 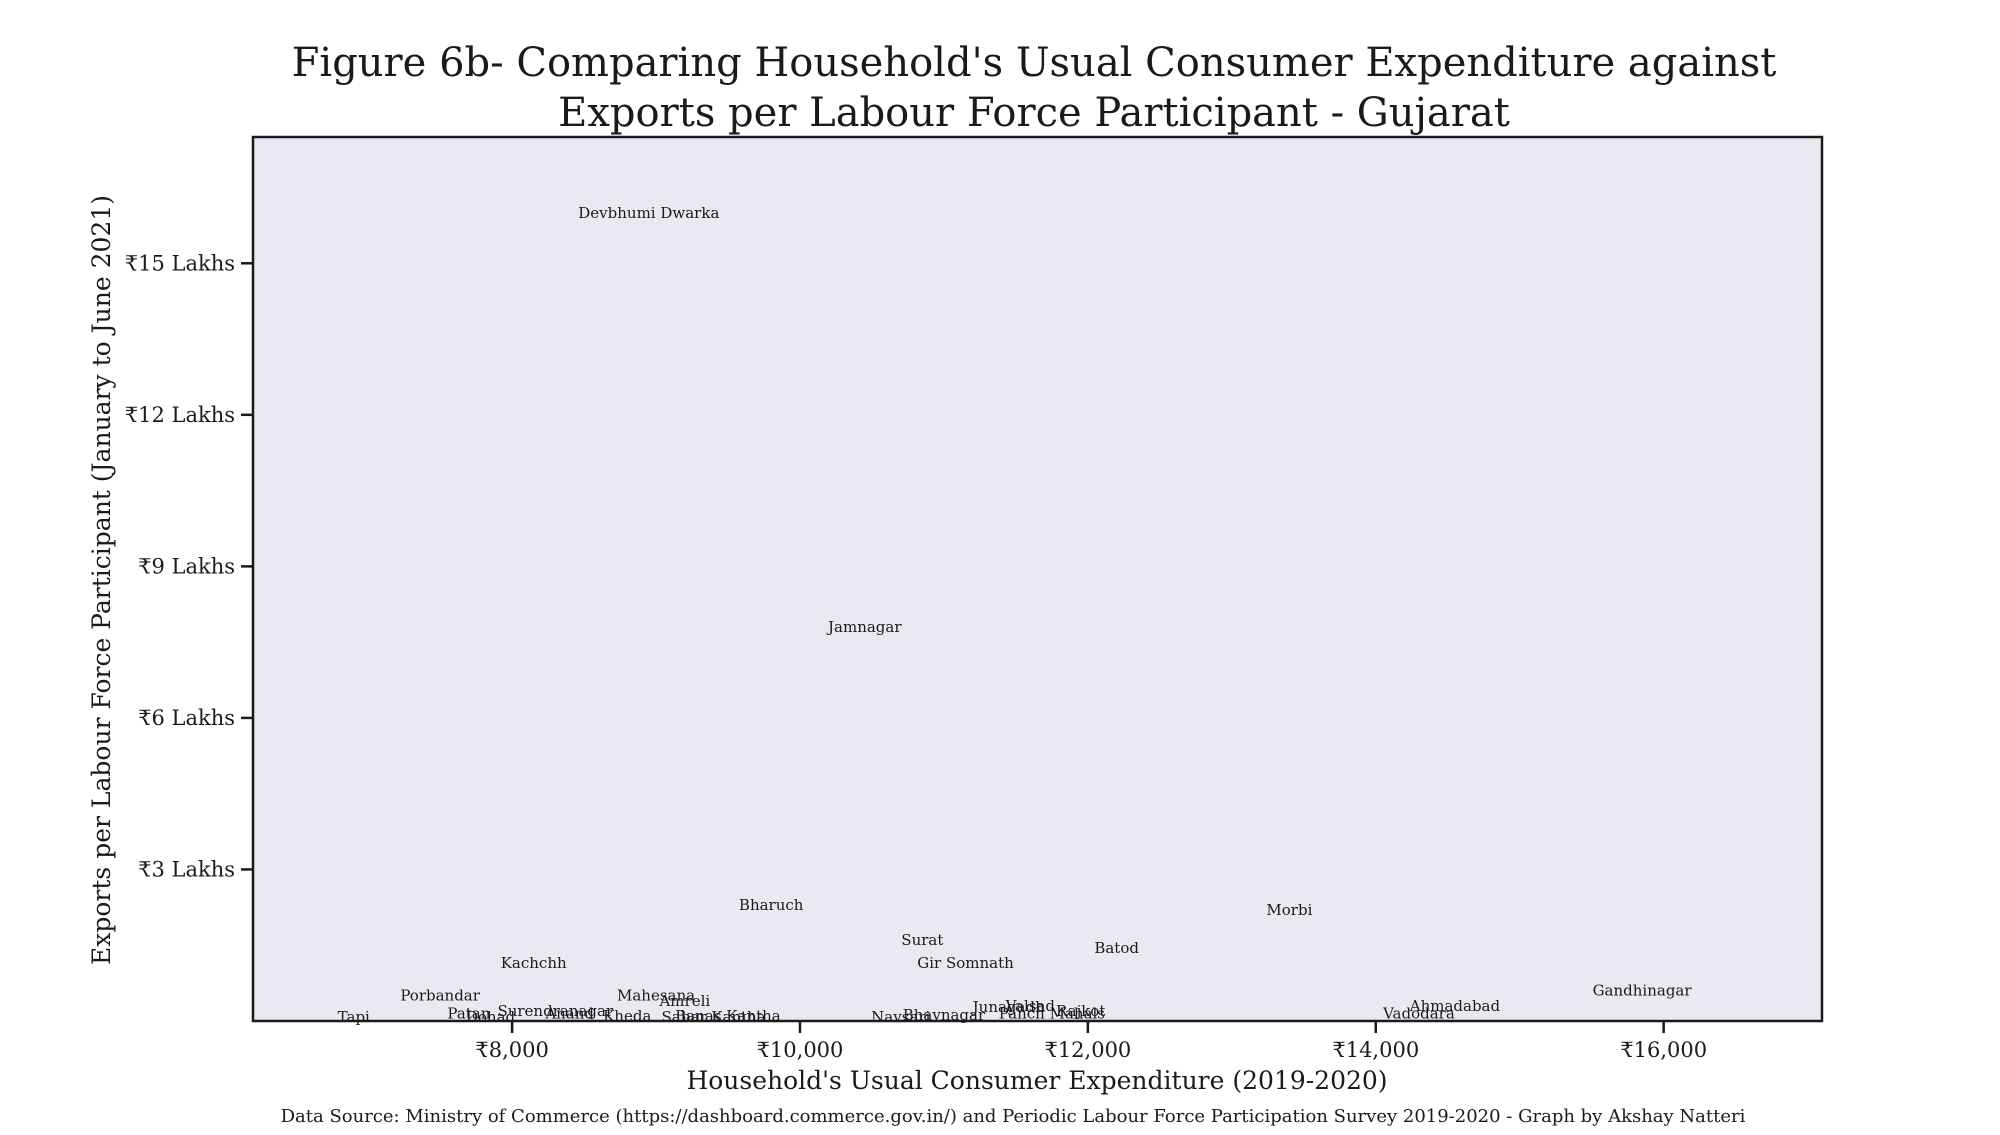 What do you see at coordinates (1289, 910) in the screenshot?
I see `data-point-label: Morbi` at bounding box center [1289, 910].